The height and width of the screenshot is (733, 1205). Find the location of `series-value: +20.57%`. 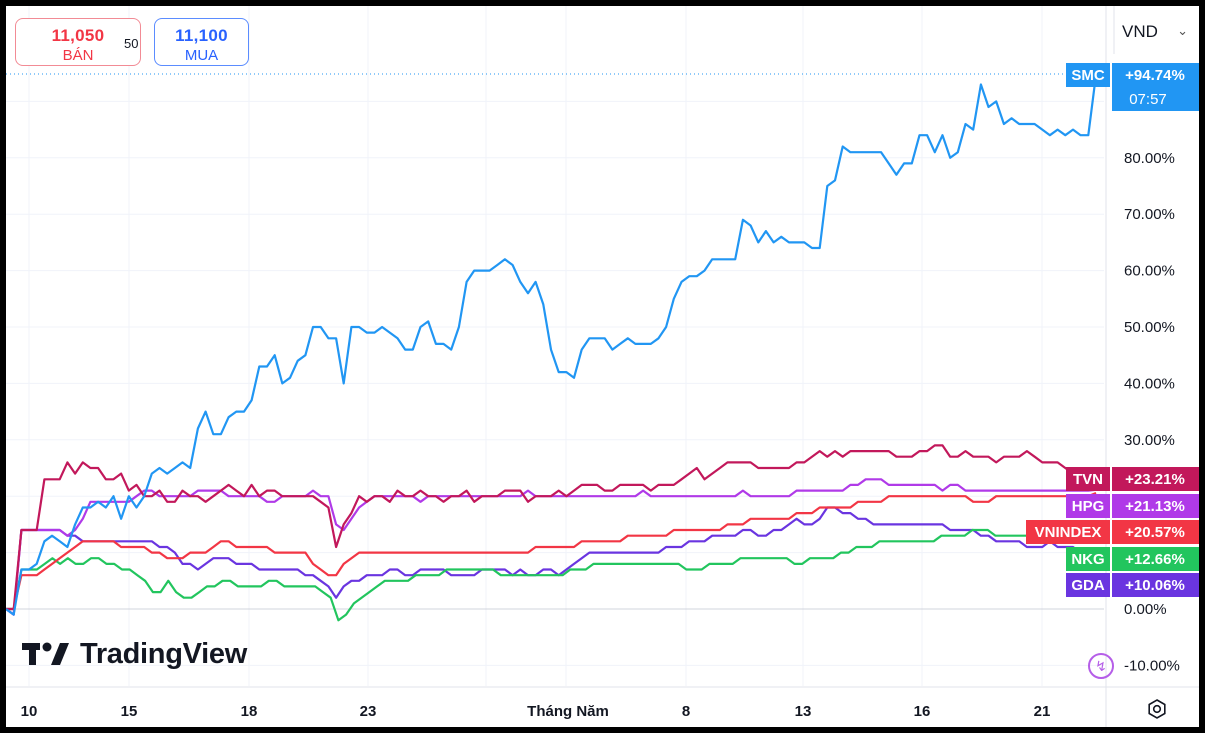

series-value: +20.57% is located at coordinates (1155, 532).